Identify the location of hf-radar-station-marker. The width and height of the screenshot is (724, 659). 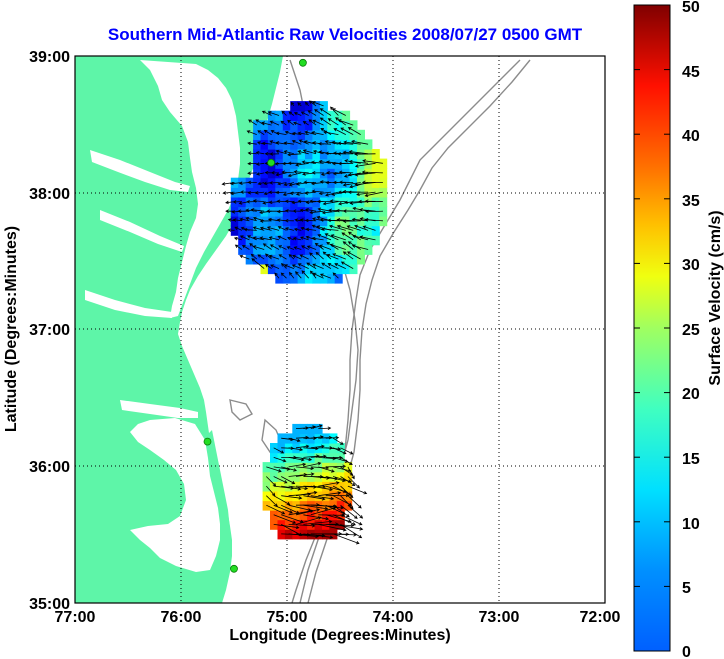
(207, 441).